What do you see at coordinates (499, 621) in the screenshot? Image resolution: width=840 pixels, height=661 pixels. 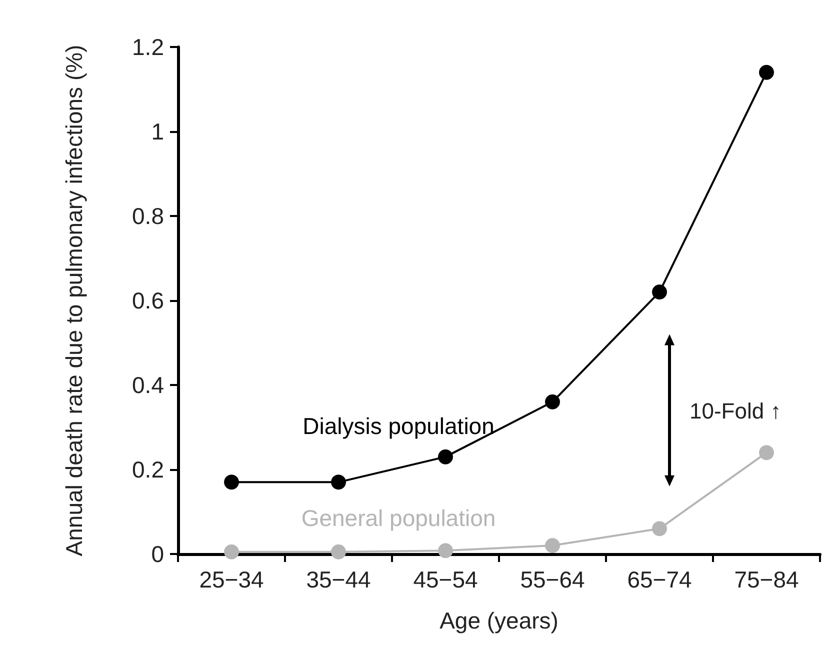 I see `x-axis-title: Age (years)` at bounding box center [499, 621].